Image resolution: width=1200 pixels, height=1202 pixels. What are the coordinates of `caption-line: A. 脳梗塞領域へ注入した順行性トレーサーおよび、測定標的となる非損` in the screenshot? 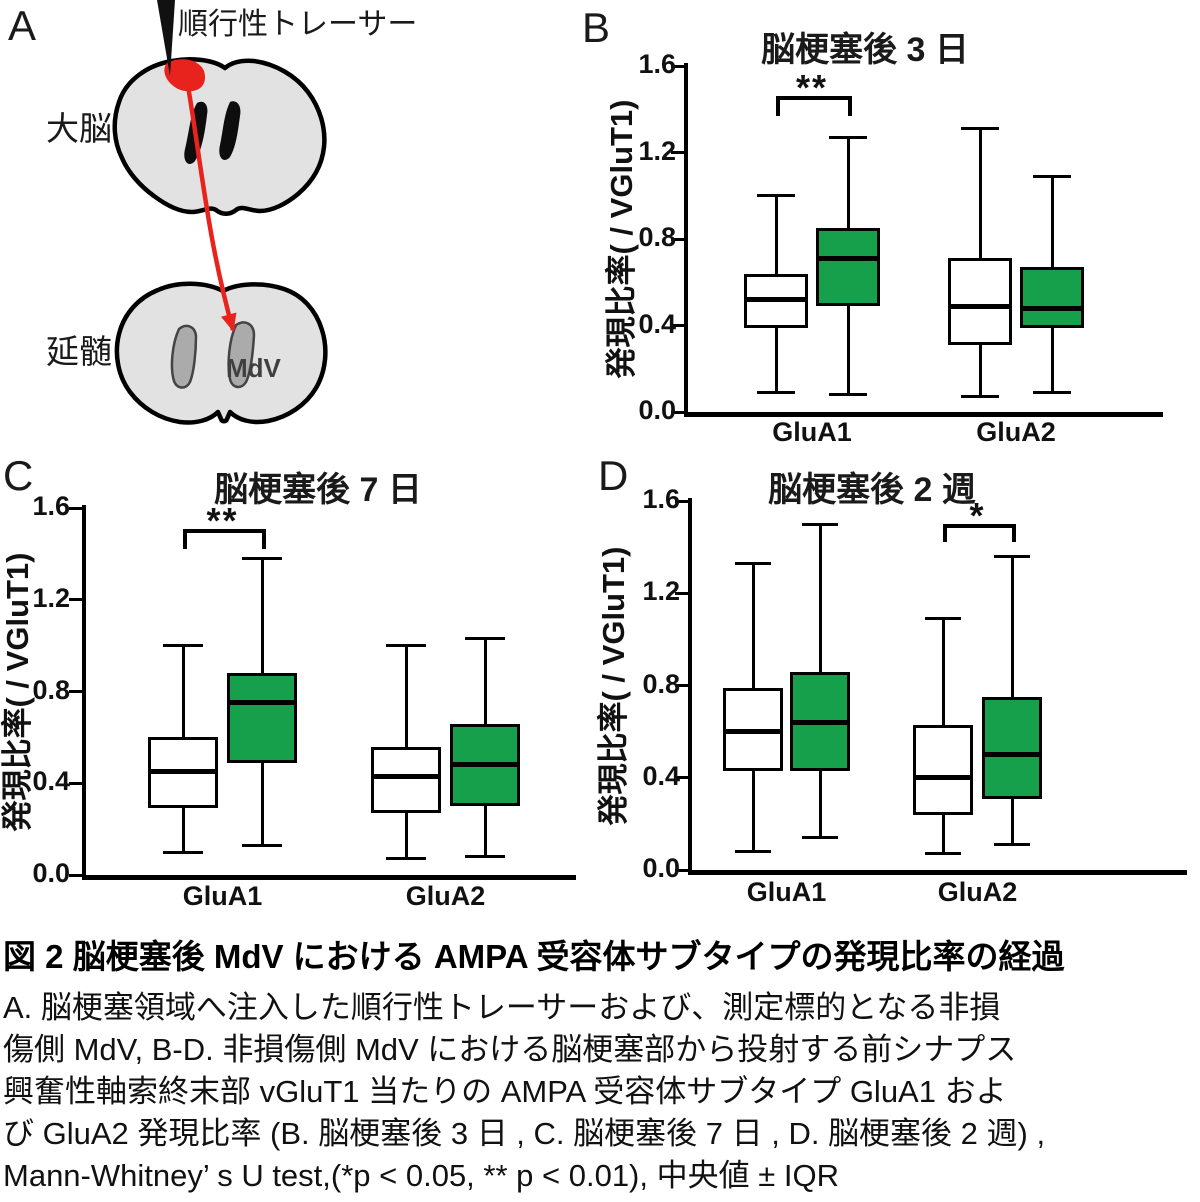 It's located at (502, 1007).